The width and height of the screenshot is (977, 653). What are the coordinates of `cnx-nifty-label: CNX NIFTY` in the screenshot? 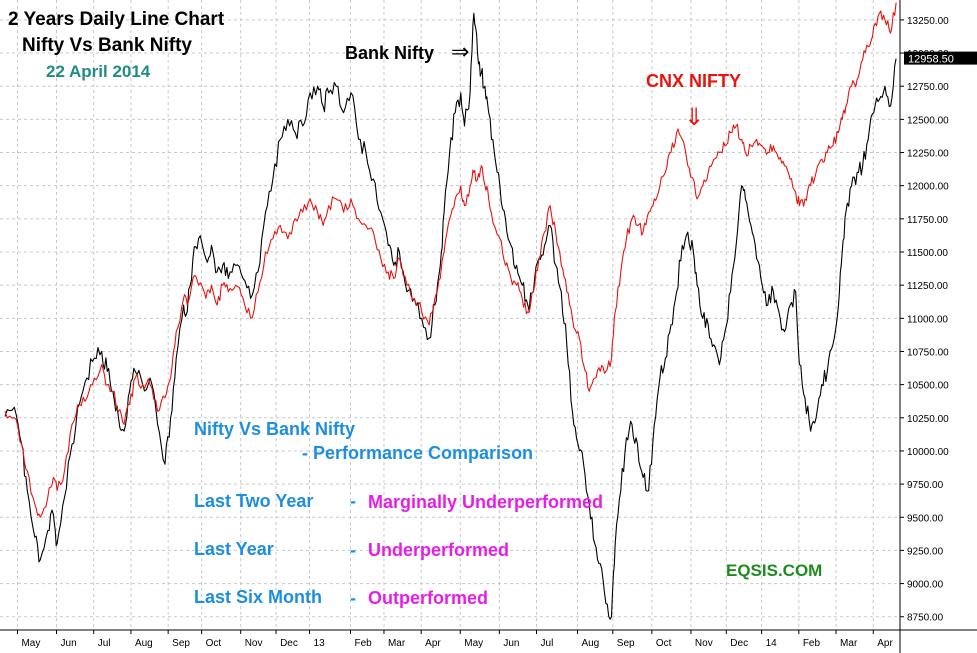 It's located at (693, 81).